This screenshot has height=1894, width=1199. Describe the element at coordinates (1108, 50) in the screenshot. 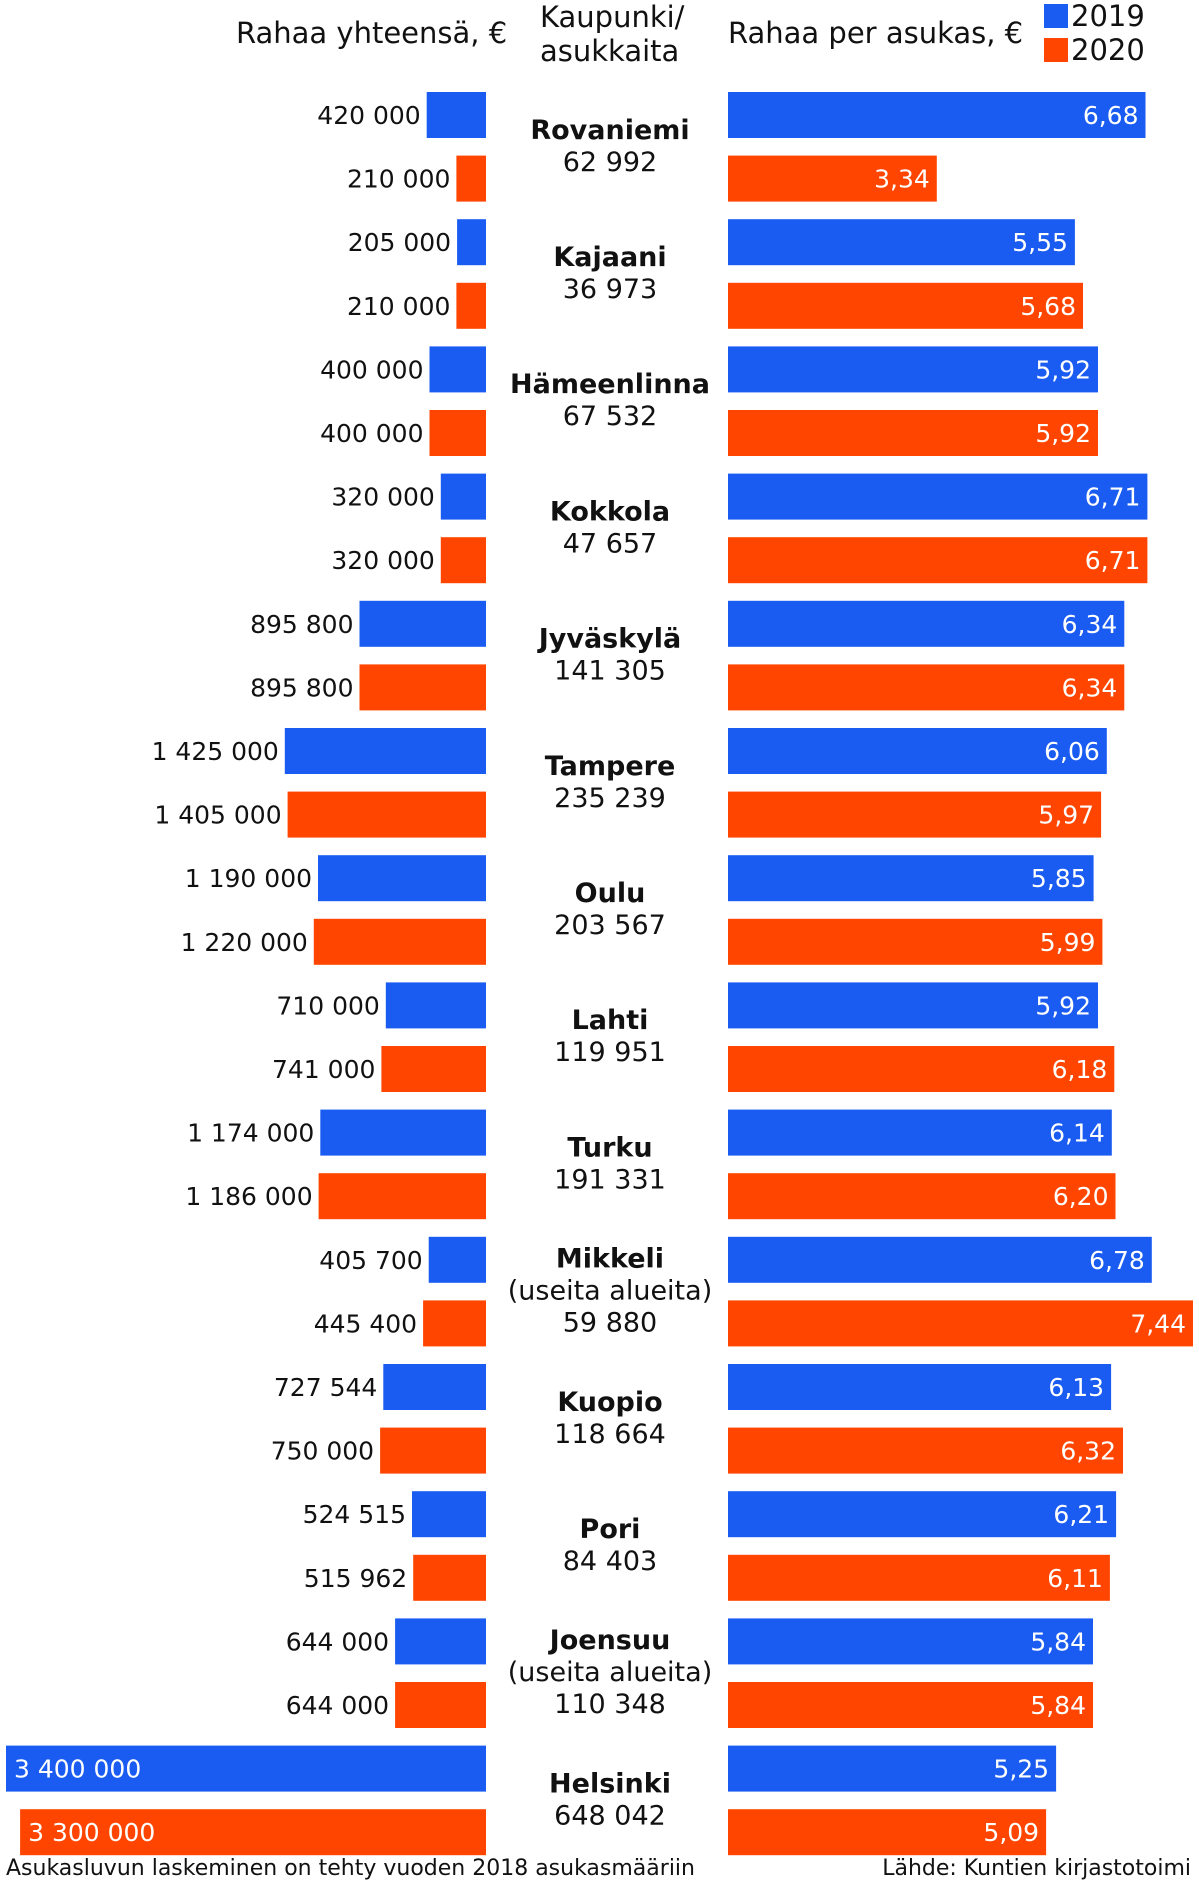

I see `legend-label-2020: 2020` at that location.